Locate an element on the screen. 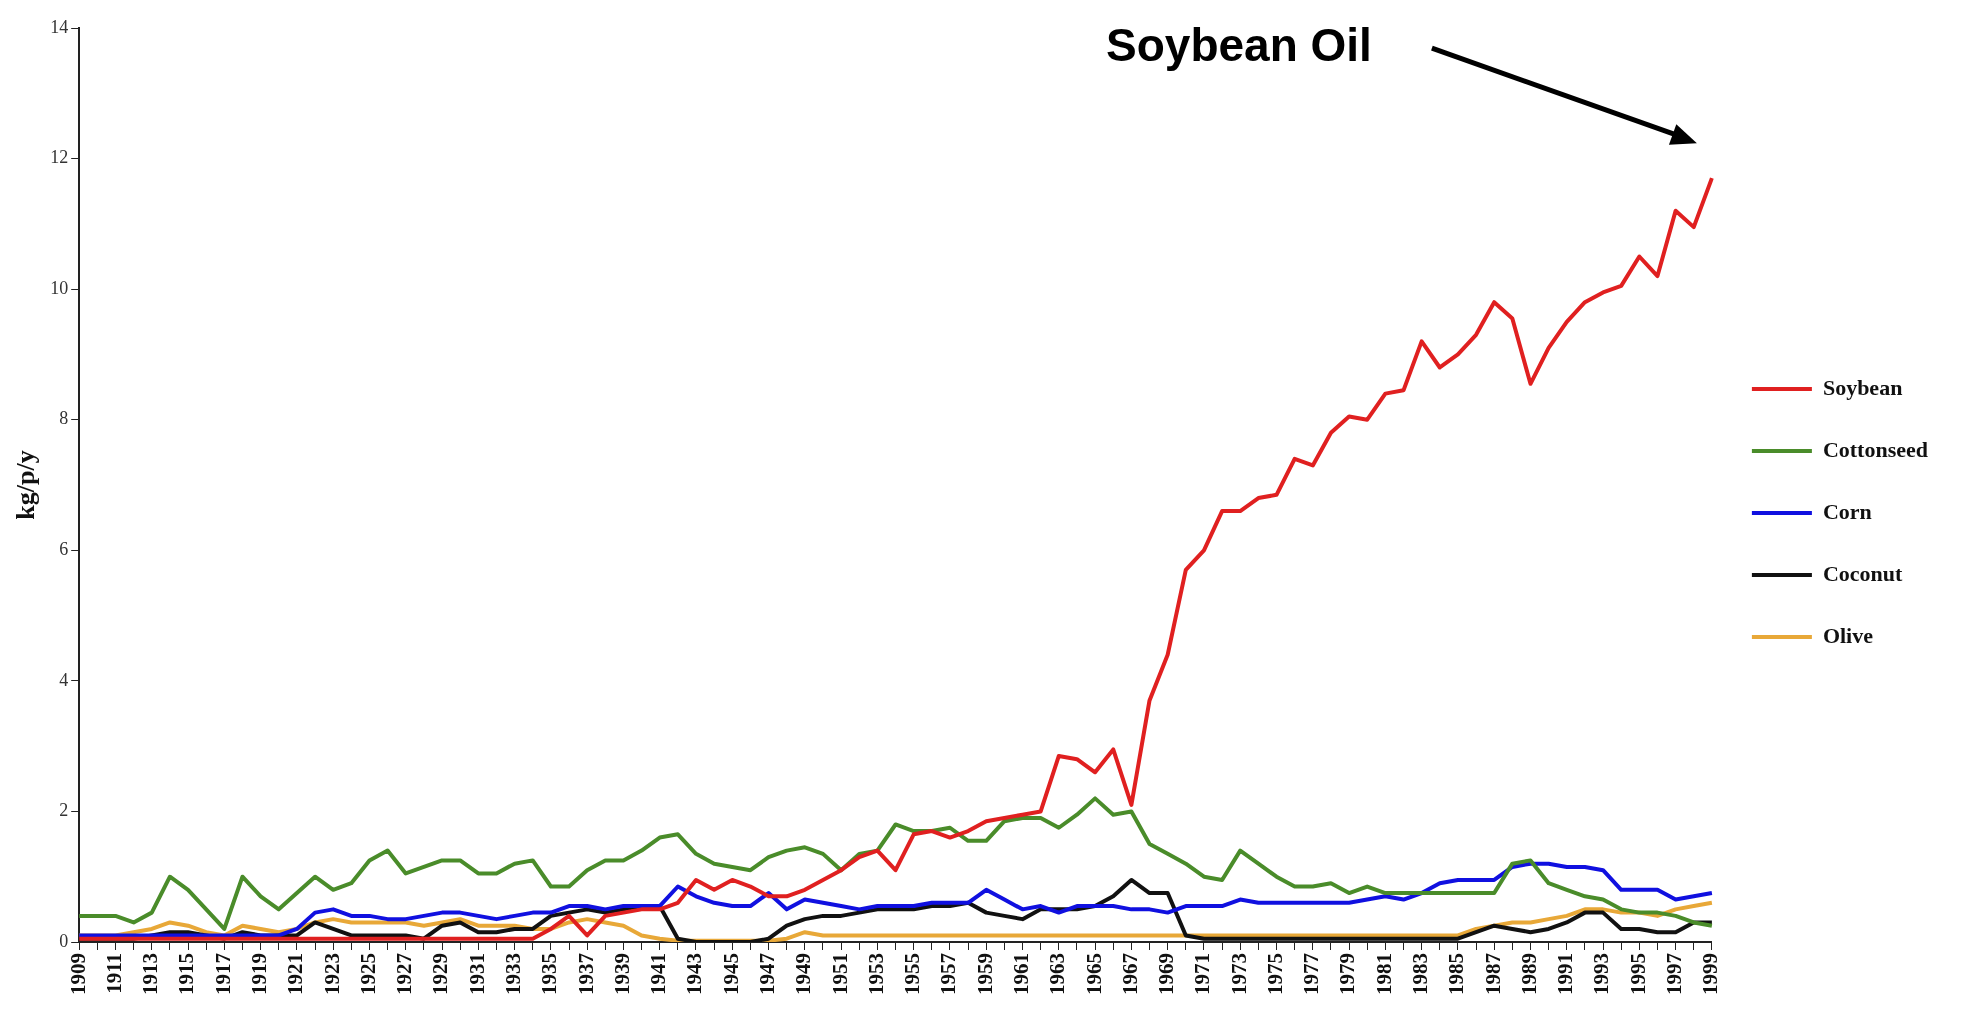 This screenshot has height=1016, width=1964. y-tick-label: 10 is located at coordinates (59, 287).